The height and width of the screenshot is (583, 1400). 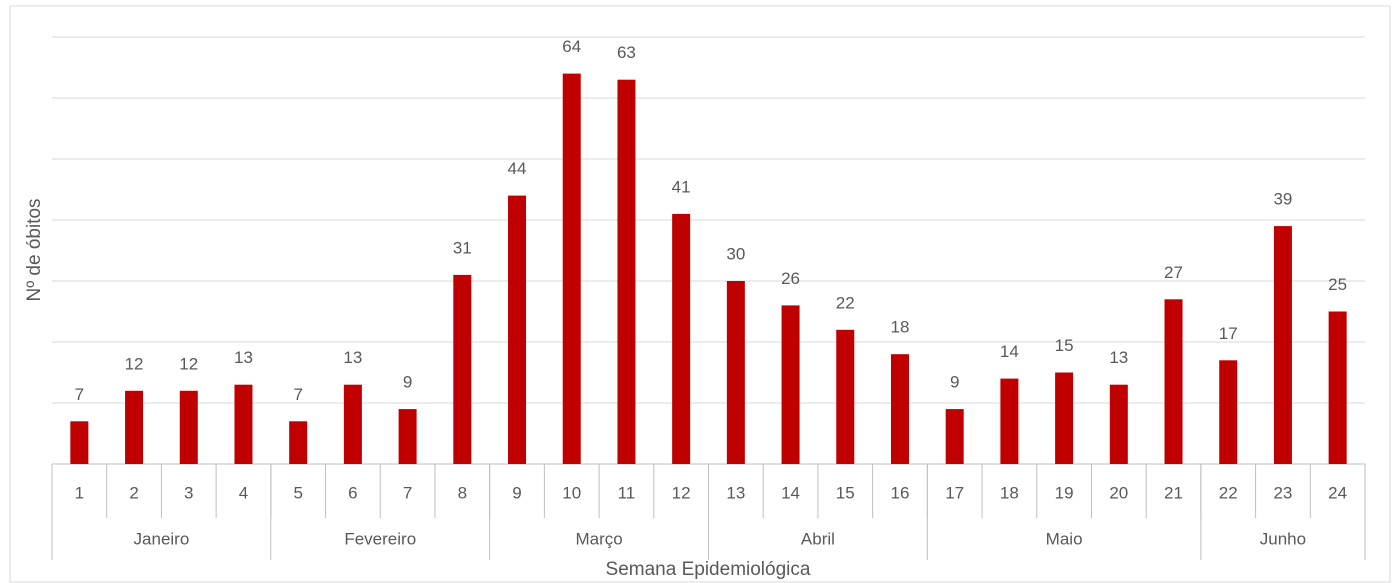 What do you see at coordinates (1228, 492) in the screenshot?
I see `x-tick-label: 22` at bounding box center [1228, 492].